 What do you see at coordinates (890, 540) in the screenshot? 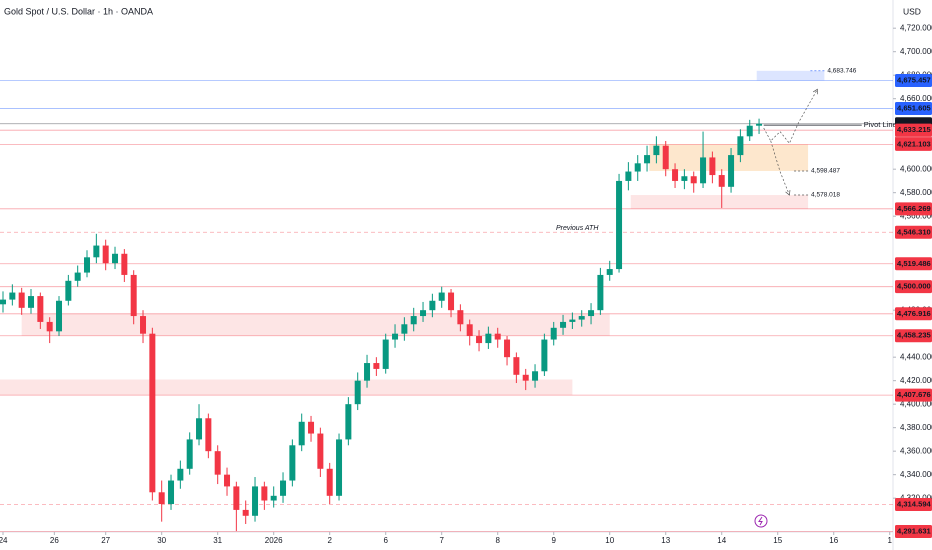
I see `x-tick-label: 1` at bounding box center [890, 540].